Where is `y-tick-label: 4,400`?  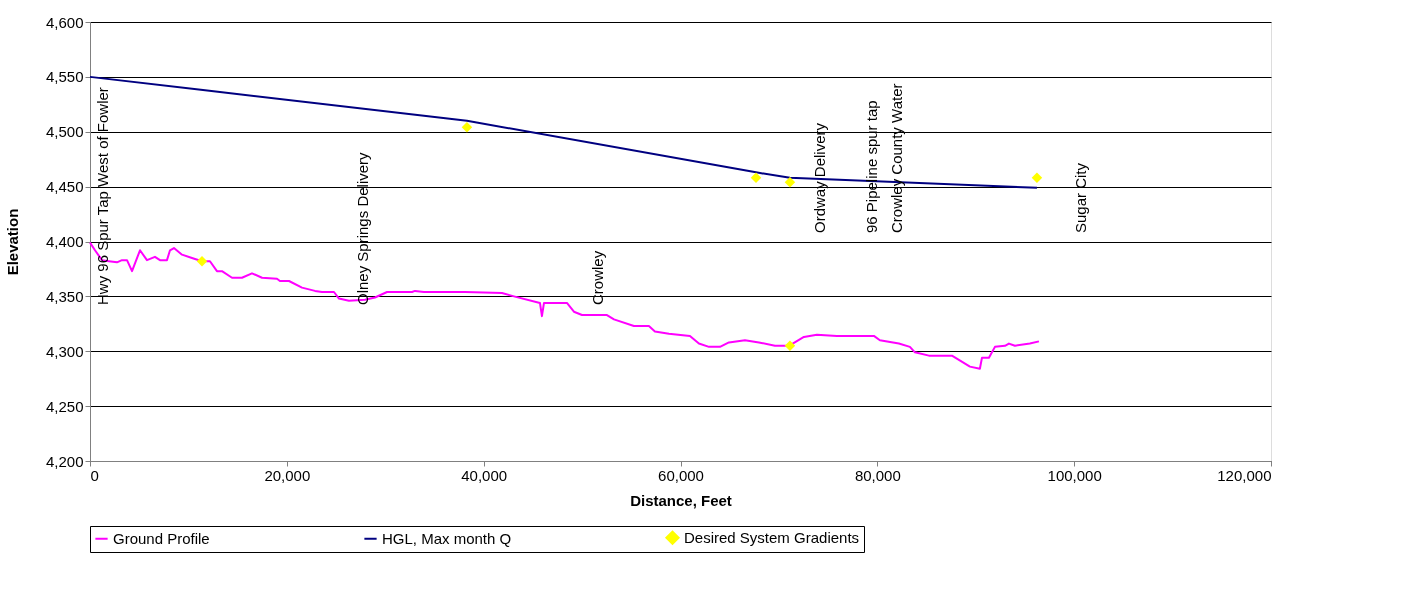
y-tick-label: 4,400 is located at coordinates (64, 241).